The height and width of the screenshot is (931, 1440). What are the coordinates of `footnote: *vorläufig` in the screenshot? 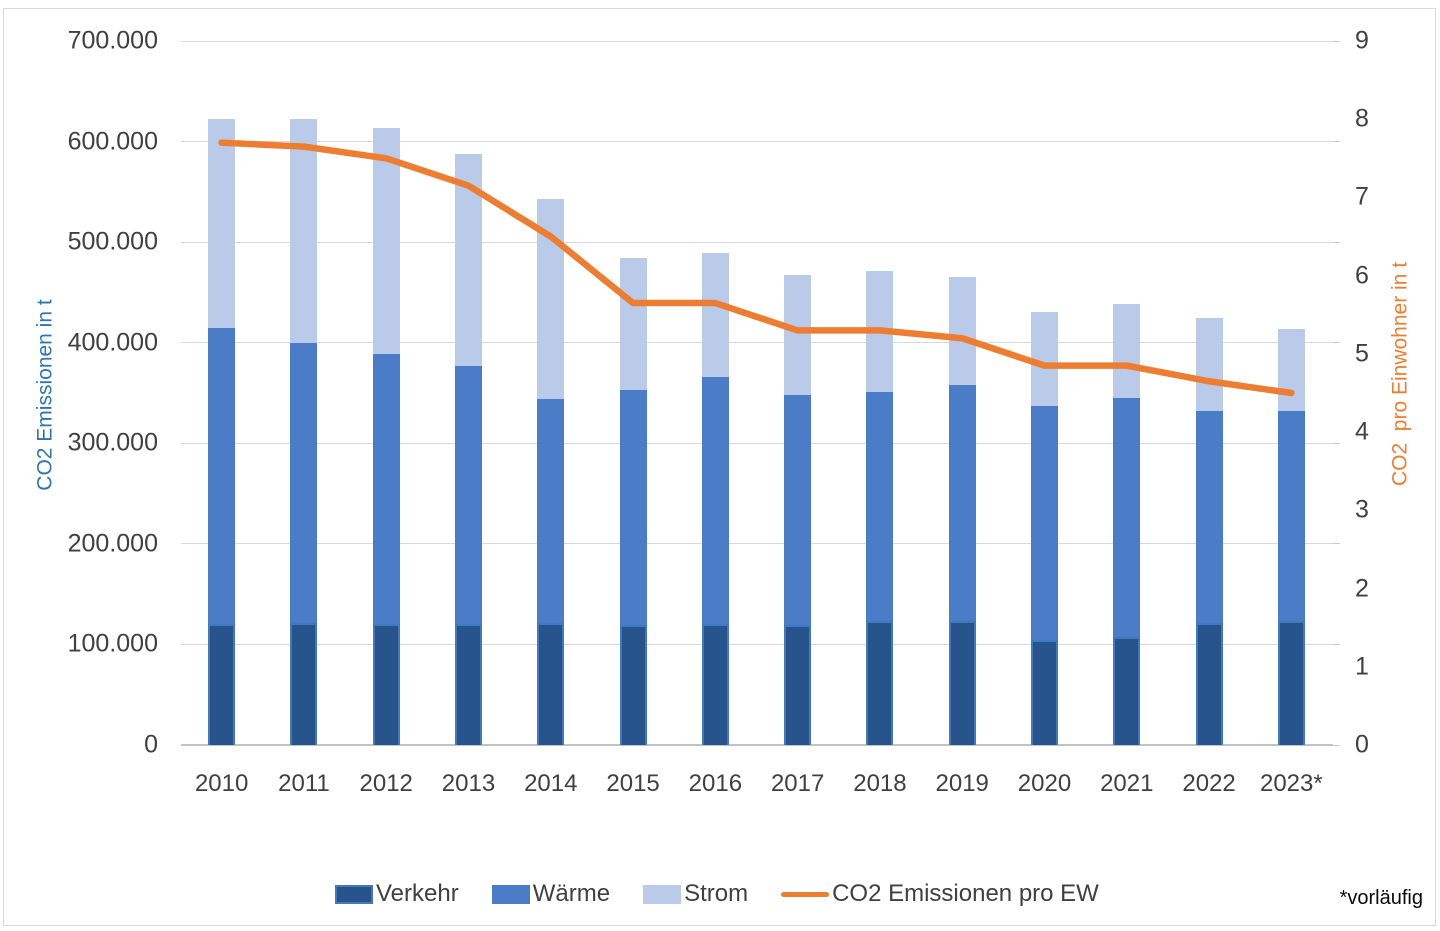 It's located at (1381, 898).